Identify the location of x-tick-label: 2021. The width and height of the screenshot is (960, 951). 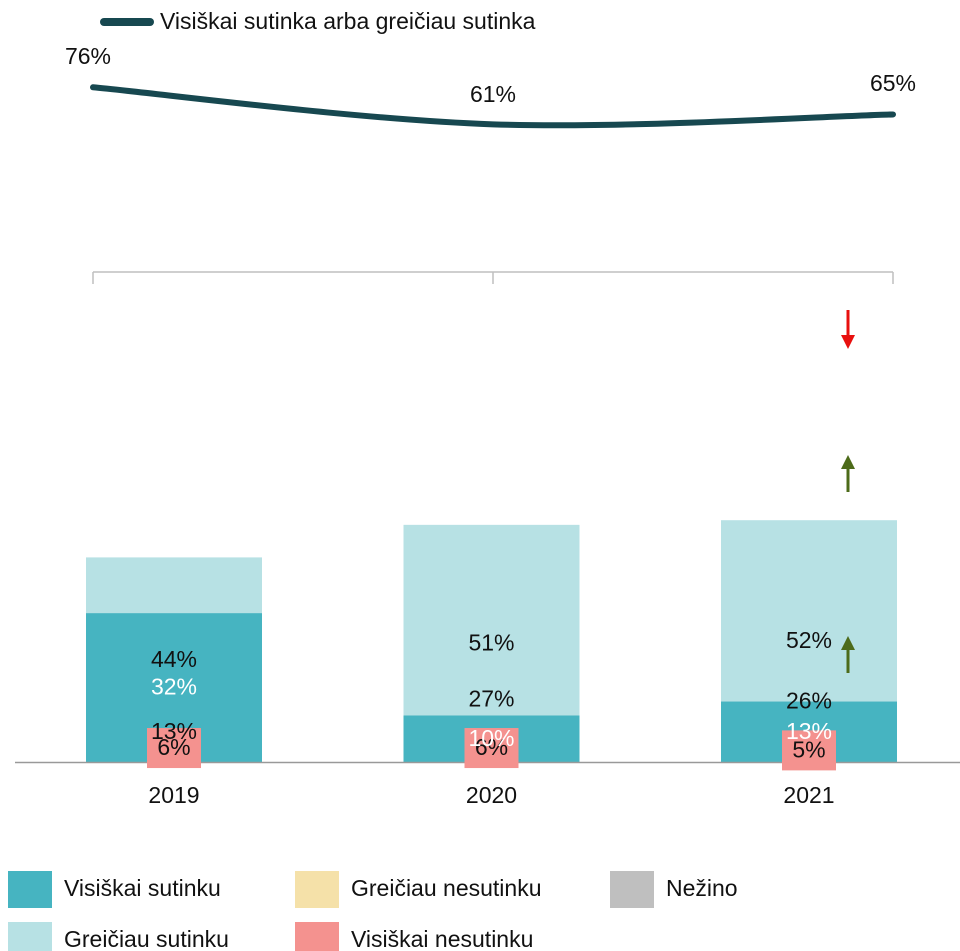
(808, 795).